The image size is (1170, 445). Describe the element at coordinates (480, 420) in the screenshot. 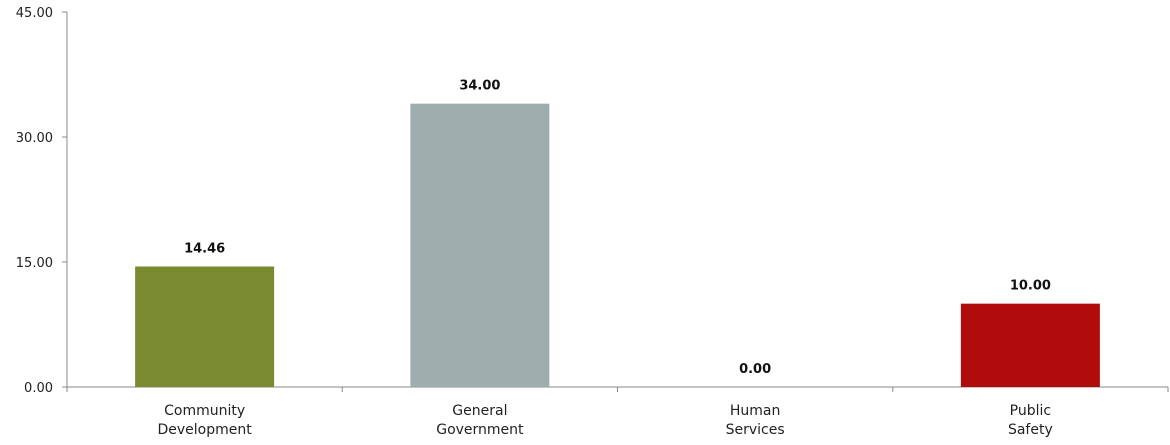

I see `x-tick-label: General Government` at that location.